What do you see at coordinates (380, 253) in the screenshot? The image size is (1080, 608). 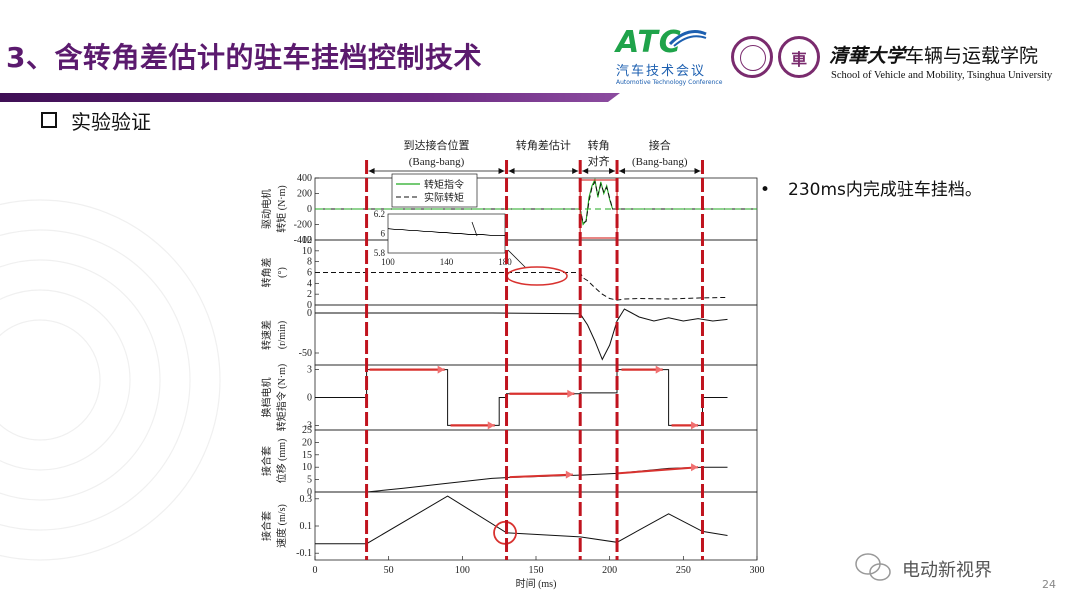 I see `inset-y-tick-label: 5.8` at bounding box center [380, 253].